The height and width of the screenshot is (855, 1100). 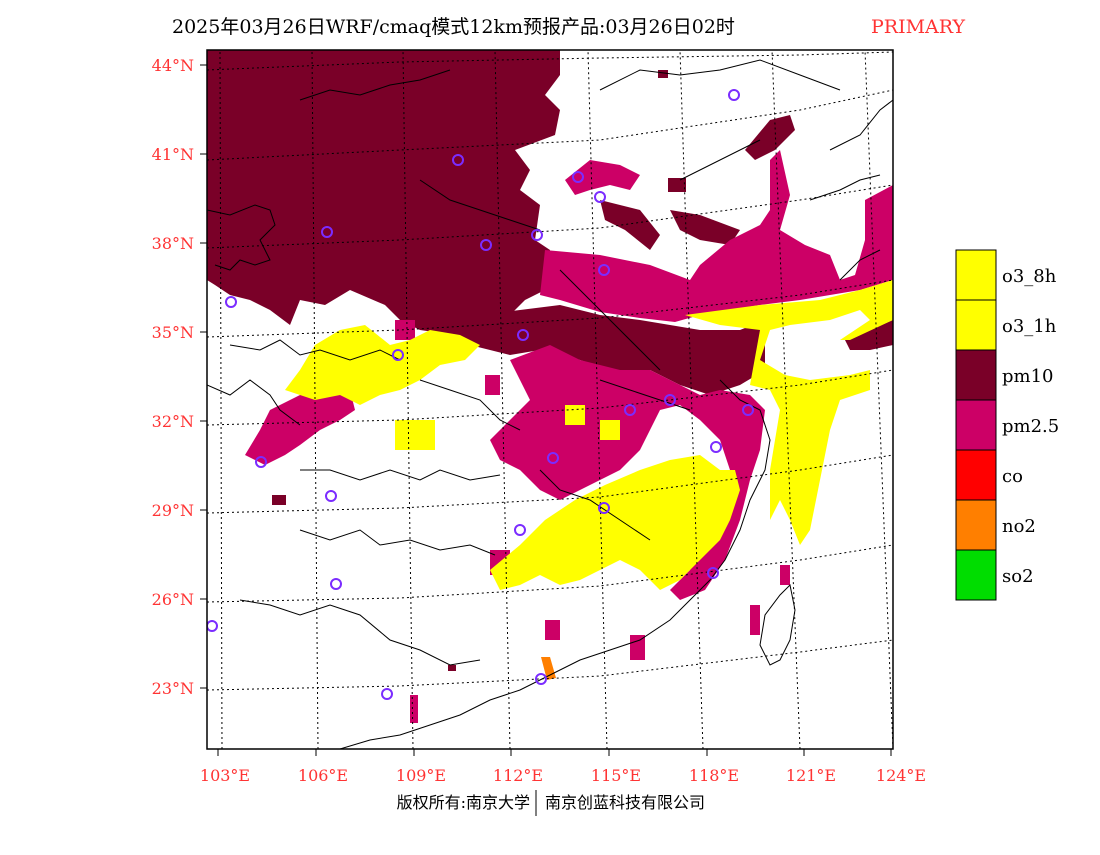 What do you see at coordinates (173, 243) in the screenshot?
I see `lat-label: 38°N` at bounding box center [173, 243].